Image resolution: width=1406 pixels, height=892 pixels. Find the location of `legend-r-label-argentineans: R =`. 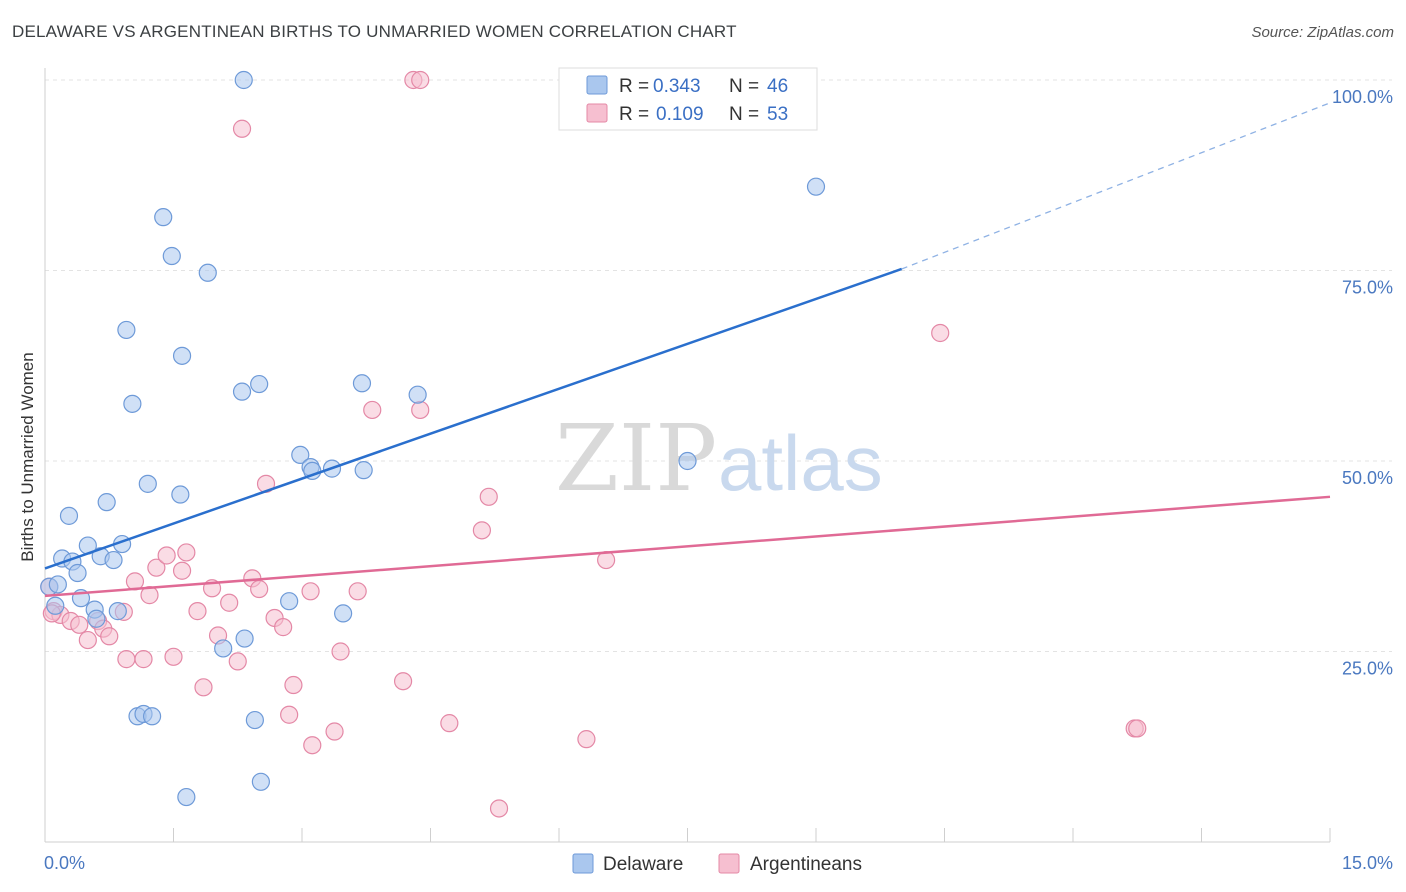

legend-r-label-argentineans: R = is located at coordinates (634, 114).